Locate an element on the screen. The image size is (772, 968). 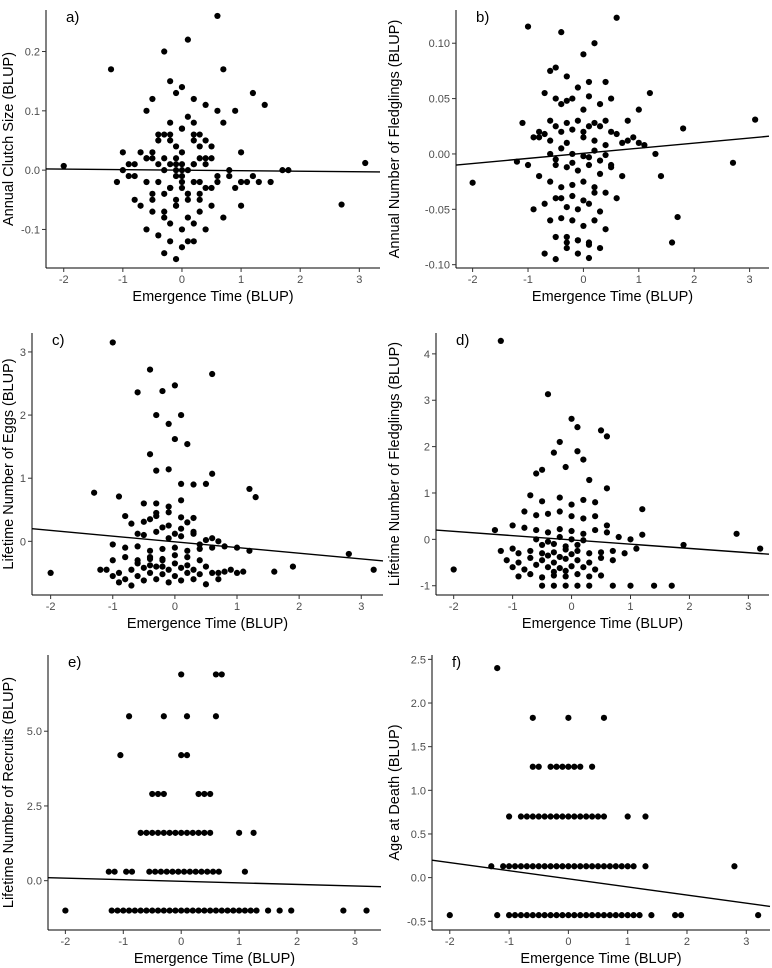
panel-label: e) is located at coordinates (74, 662).